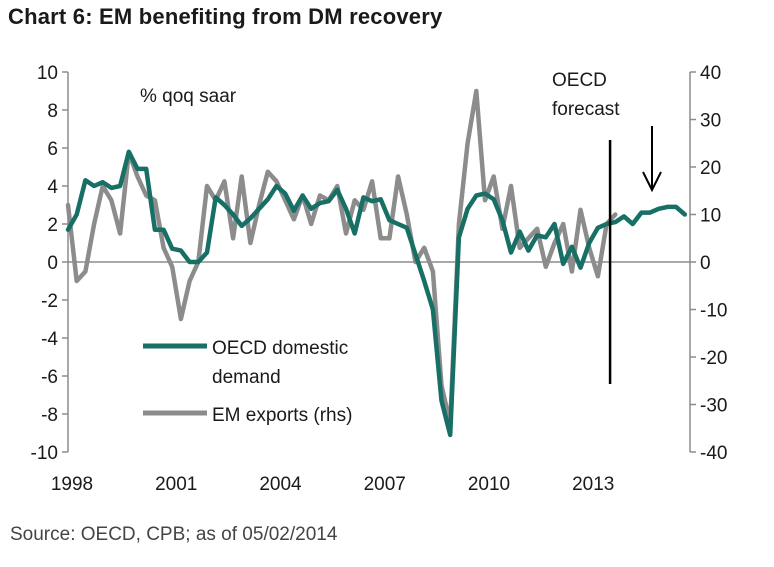 The width and height of the screenshot is (774, 567). Describe the element at coordinates (52, 187) in the screenshot. I see `y-left-tick-label: 4` at that location.